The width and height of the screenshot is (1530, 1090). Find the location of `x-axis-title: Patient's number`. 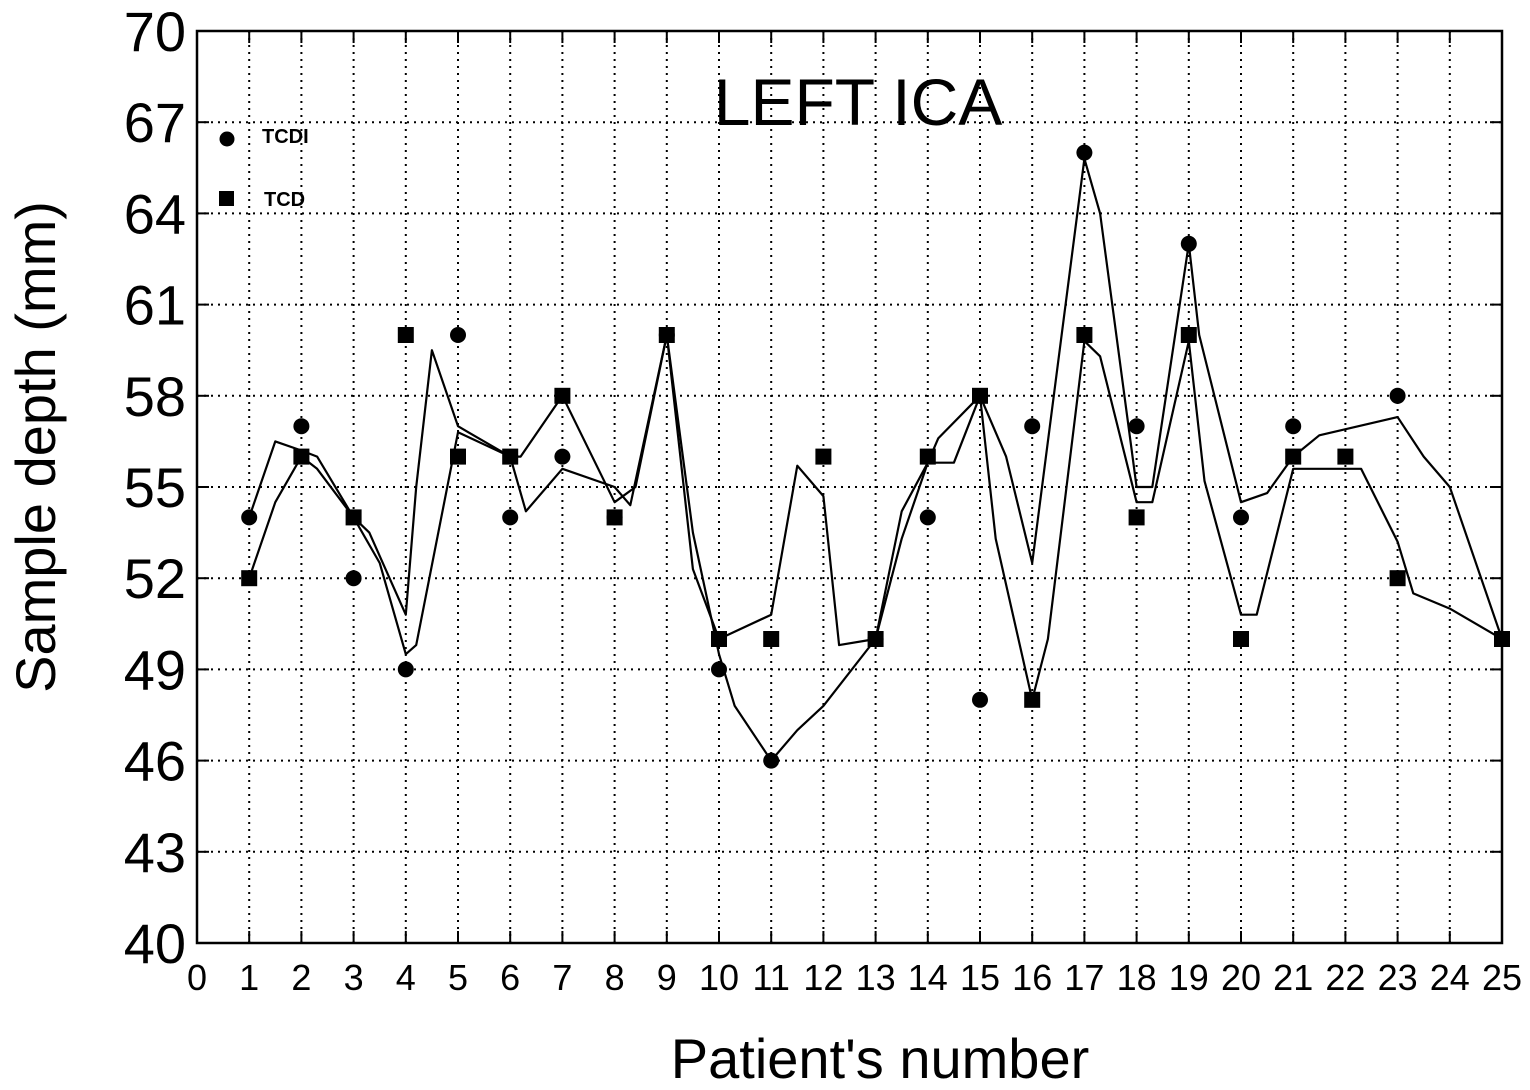

x-axis-title: Patient's number is located at coordinates (880, 1058).